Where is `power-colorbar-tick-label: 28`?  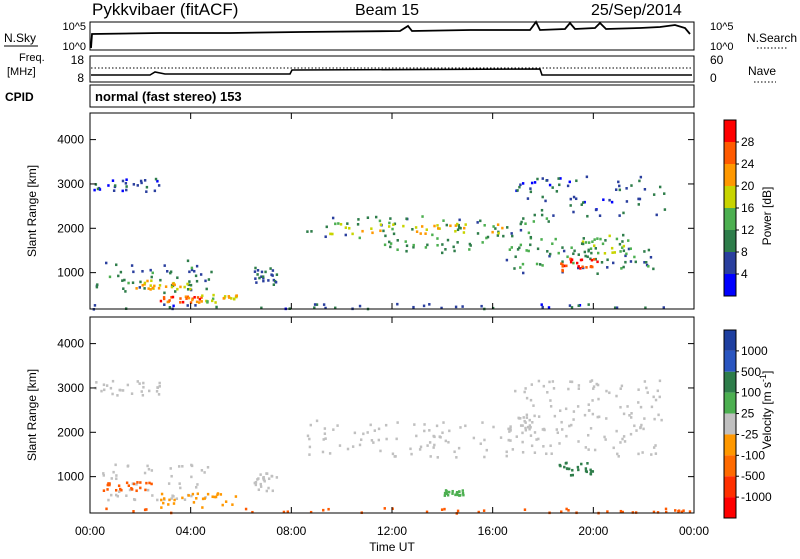
power-colorbar-tick-label: 28 is located at coordinates (748, 142).